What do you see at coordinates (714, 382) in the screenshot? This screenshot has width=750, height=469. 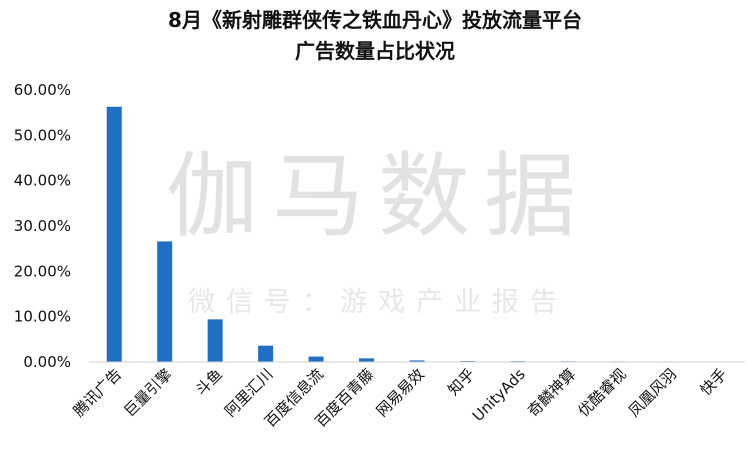 I see `x-tick-label: 快手` at bounding box center [714, 382].